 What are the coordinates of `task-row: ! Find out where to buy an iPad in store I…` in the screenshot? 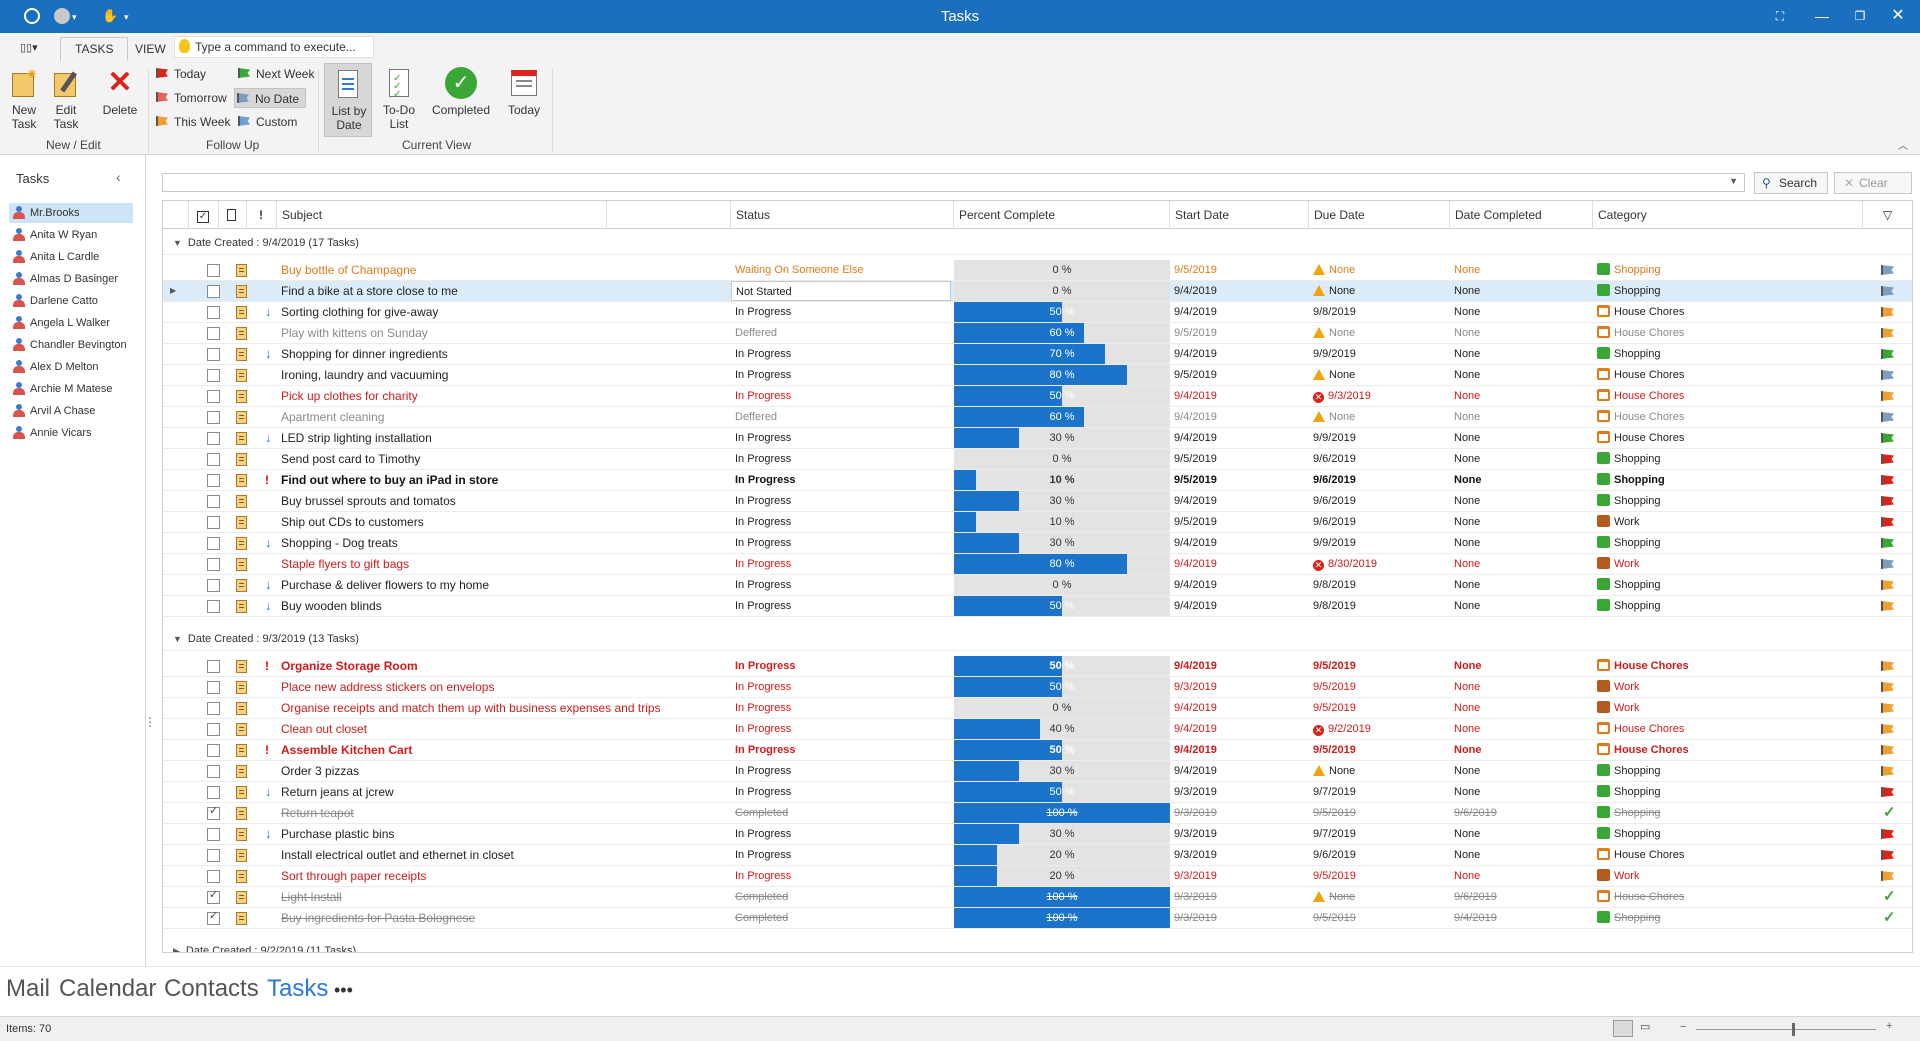 It's located at (1037, 480).